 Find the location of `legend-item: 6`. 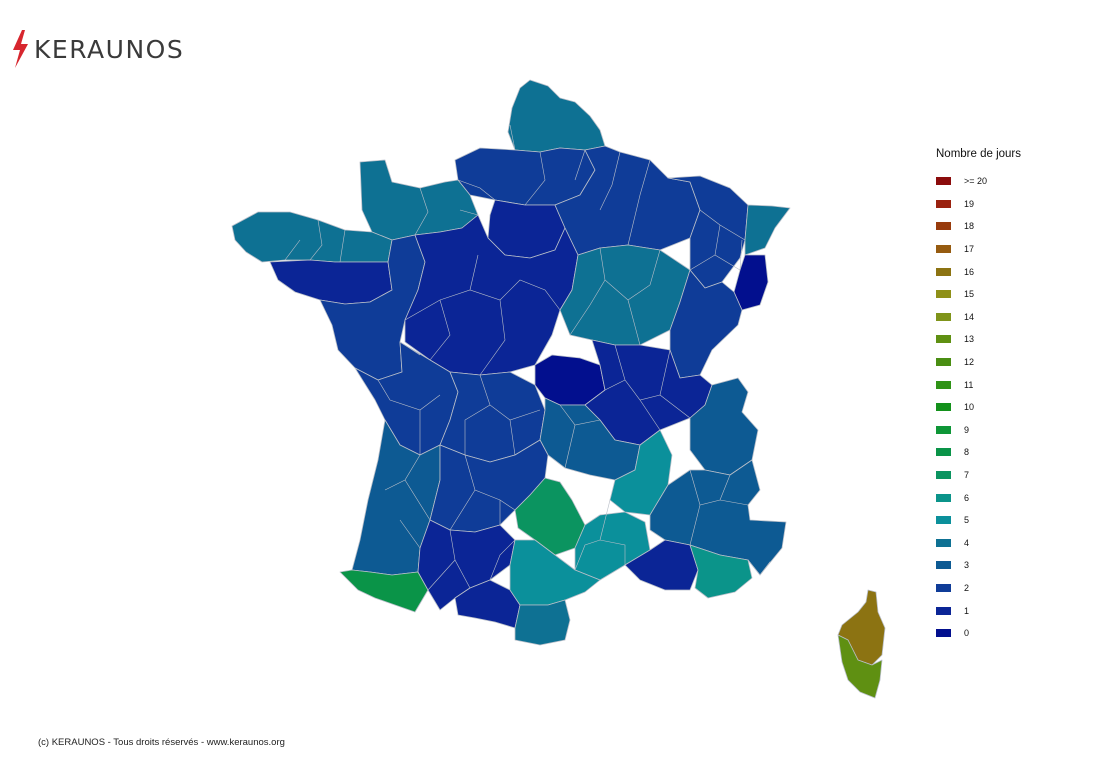

legend-item: 6 is located at coordinates (978, 497).